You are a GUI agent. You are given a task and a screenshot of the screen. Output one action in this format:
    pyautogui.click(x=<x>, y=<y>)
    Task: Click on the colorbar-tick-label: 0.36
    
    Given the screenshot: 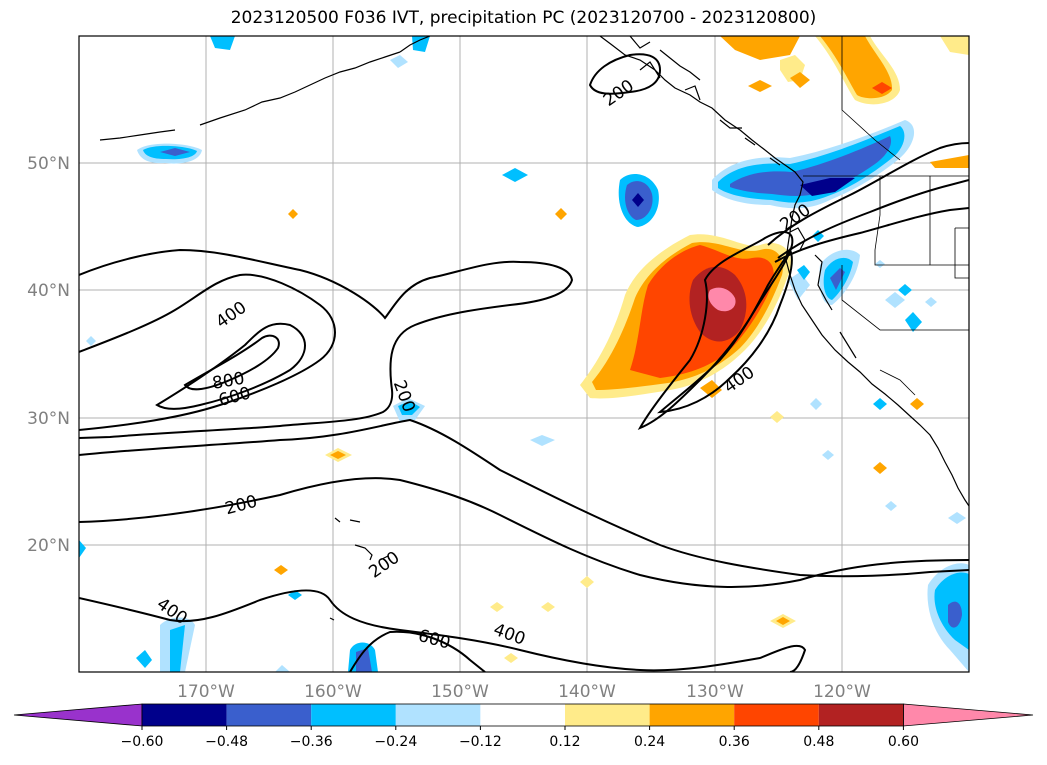 What is the action you would take?
    pyautogui.click(x=734, y=742)
    